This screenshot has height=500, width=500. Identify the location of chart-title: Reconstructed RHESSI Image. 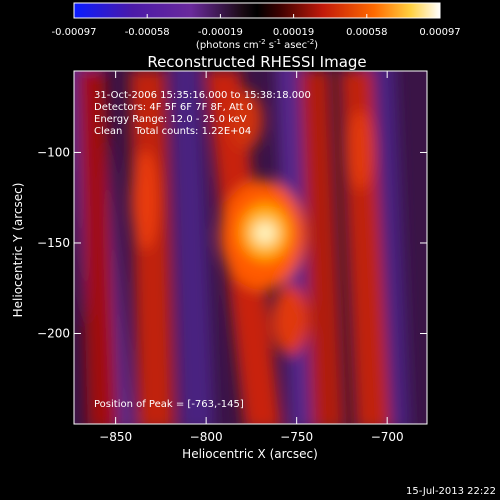
(256, 62).